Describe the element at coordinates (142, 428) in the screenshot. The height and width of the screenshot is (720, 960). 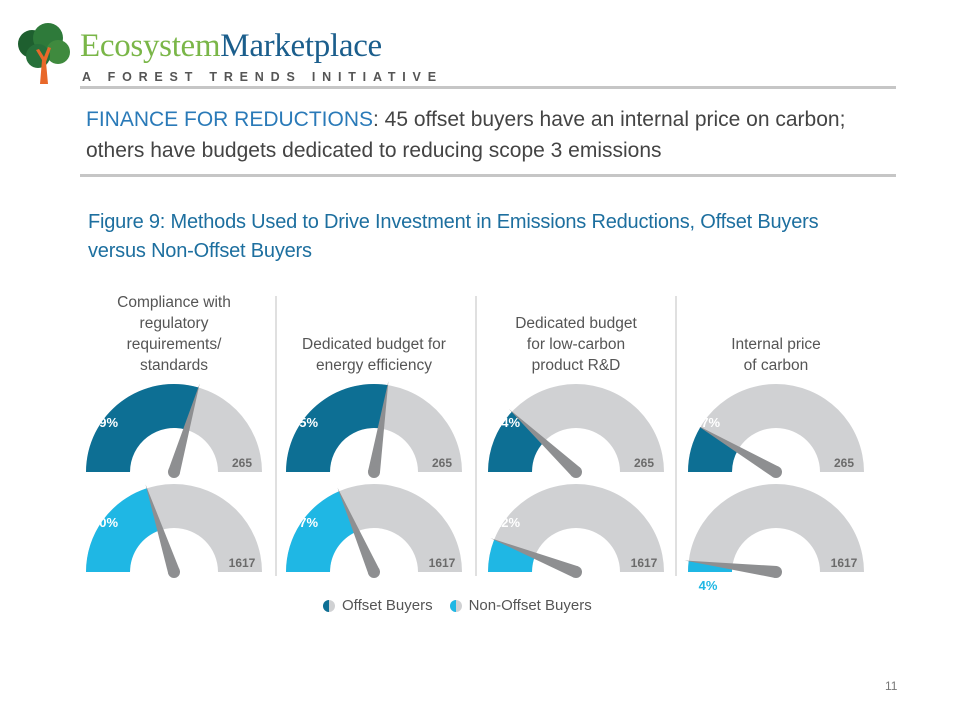
I see `gauge-offset-1-fill` at that location.